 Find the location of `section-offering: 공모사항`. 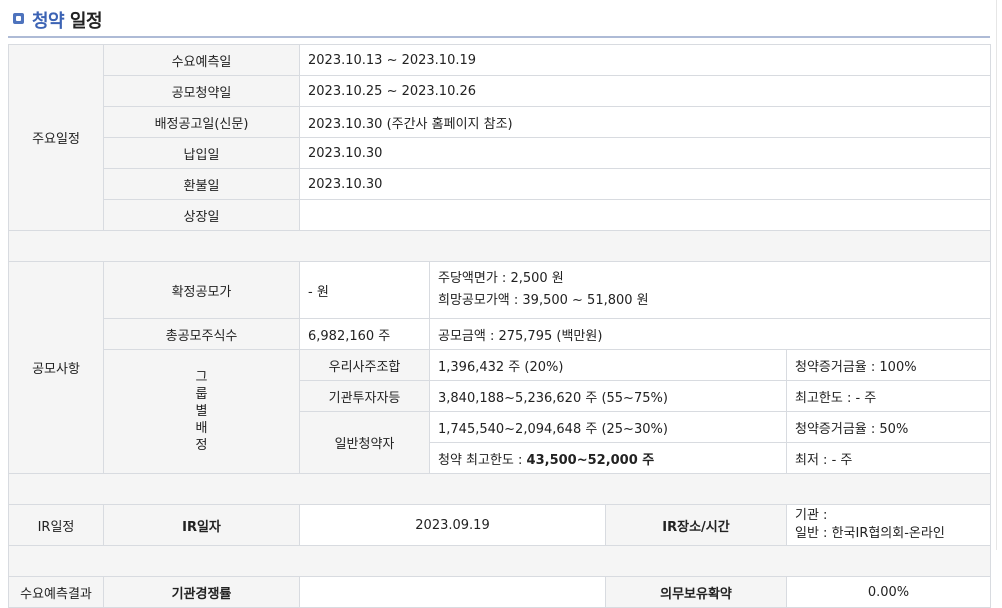

section-offering: 공모사항 is located at coordinates (56, 367).